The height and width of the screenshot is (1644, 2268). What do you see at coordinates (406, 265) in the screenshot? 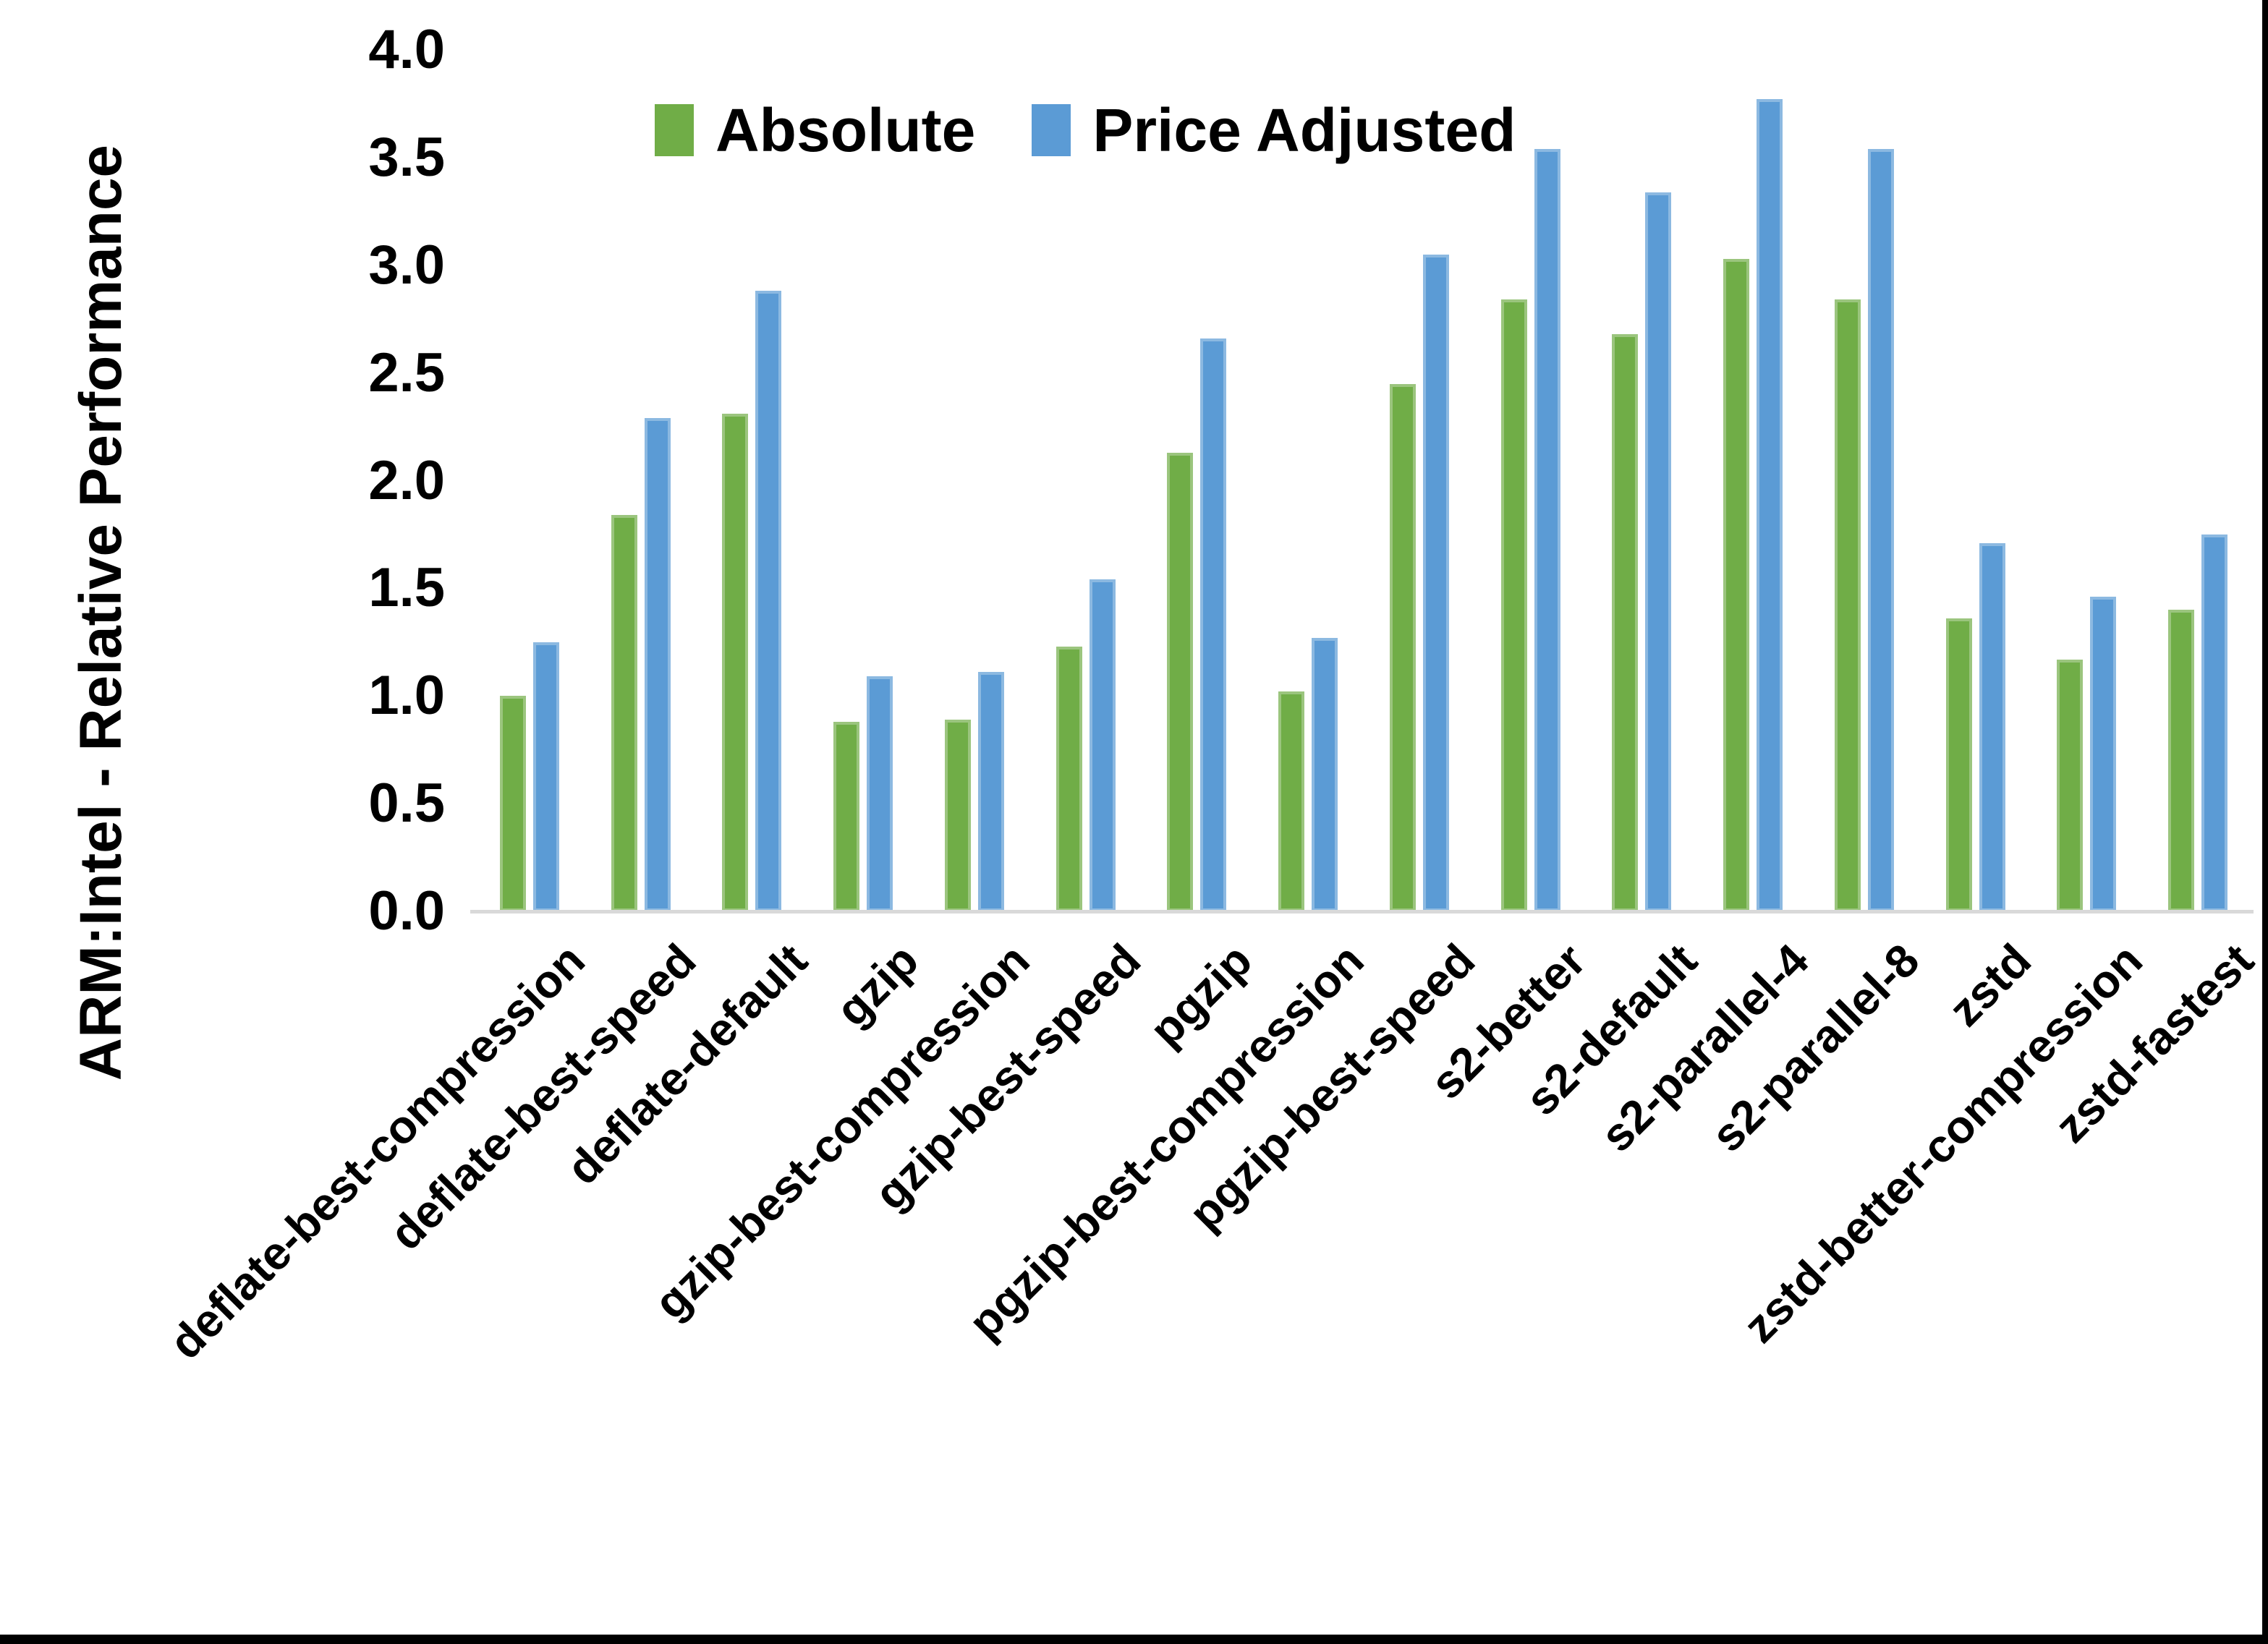
I see `y-tick-label: 3.0` at bounding box center [406, 265].